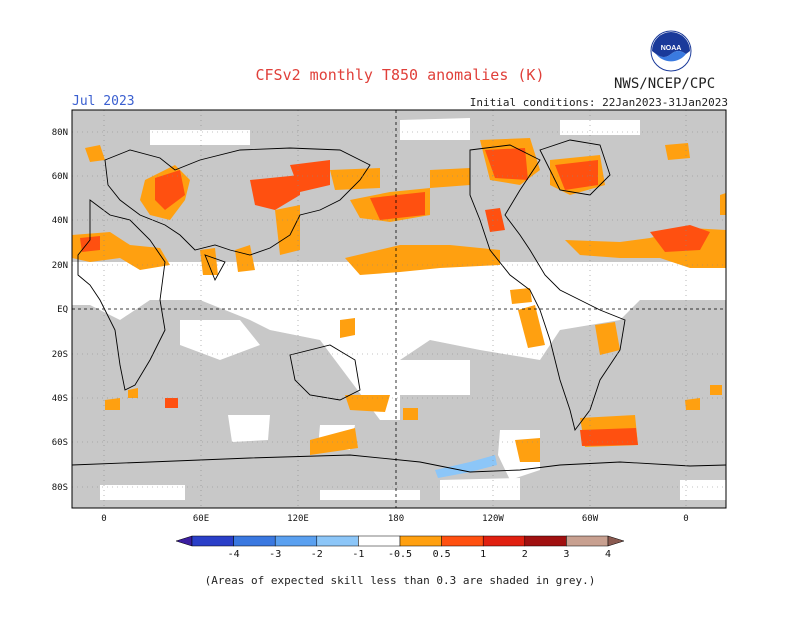 The height and width of the screenshot is (618, 800). I want to click on lon-label: 120W, so click(493, 519).